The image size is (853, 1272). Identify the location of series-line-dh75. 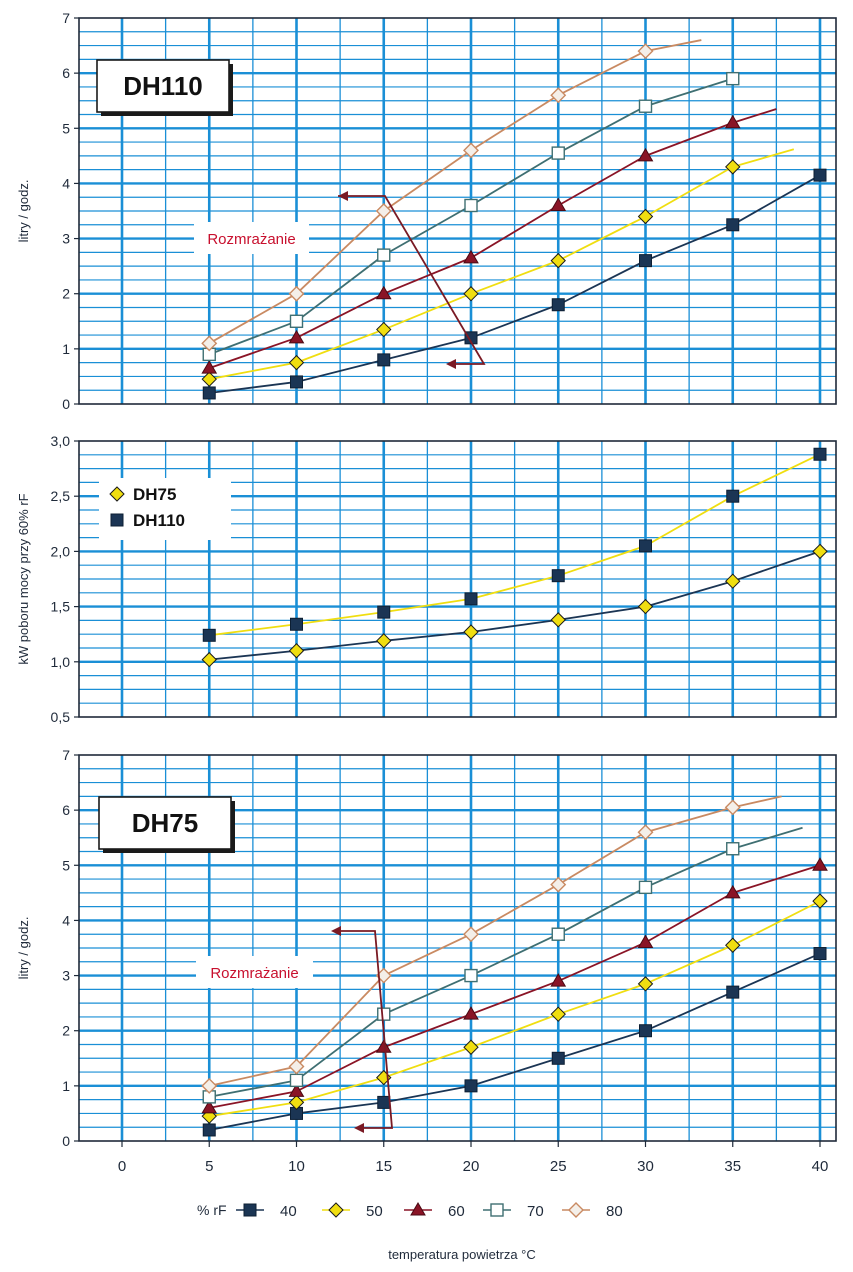
(515, 605).